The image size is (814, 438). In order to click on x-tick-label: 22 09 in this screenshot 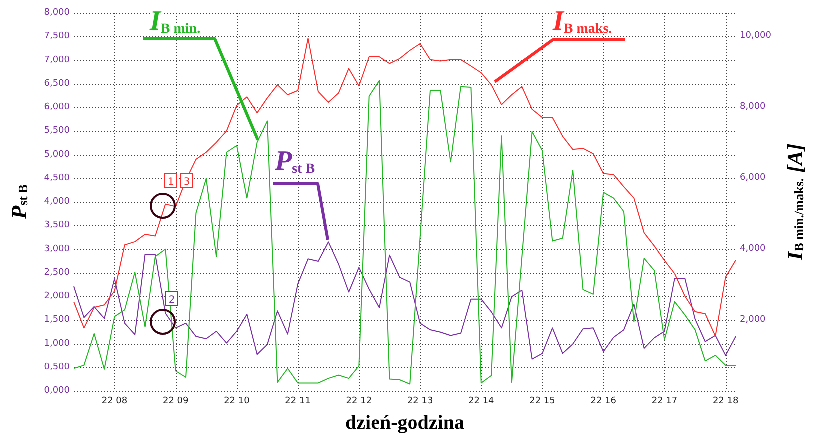, I will do `click(175, 401)`.